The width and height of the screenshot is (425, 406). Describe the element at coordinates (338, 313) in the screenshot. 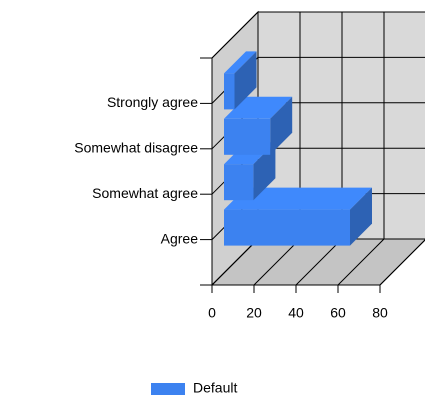

I see `x-tick-label: 60` at that location.